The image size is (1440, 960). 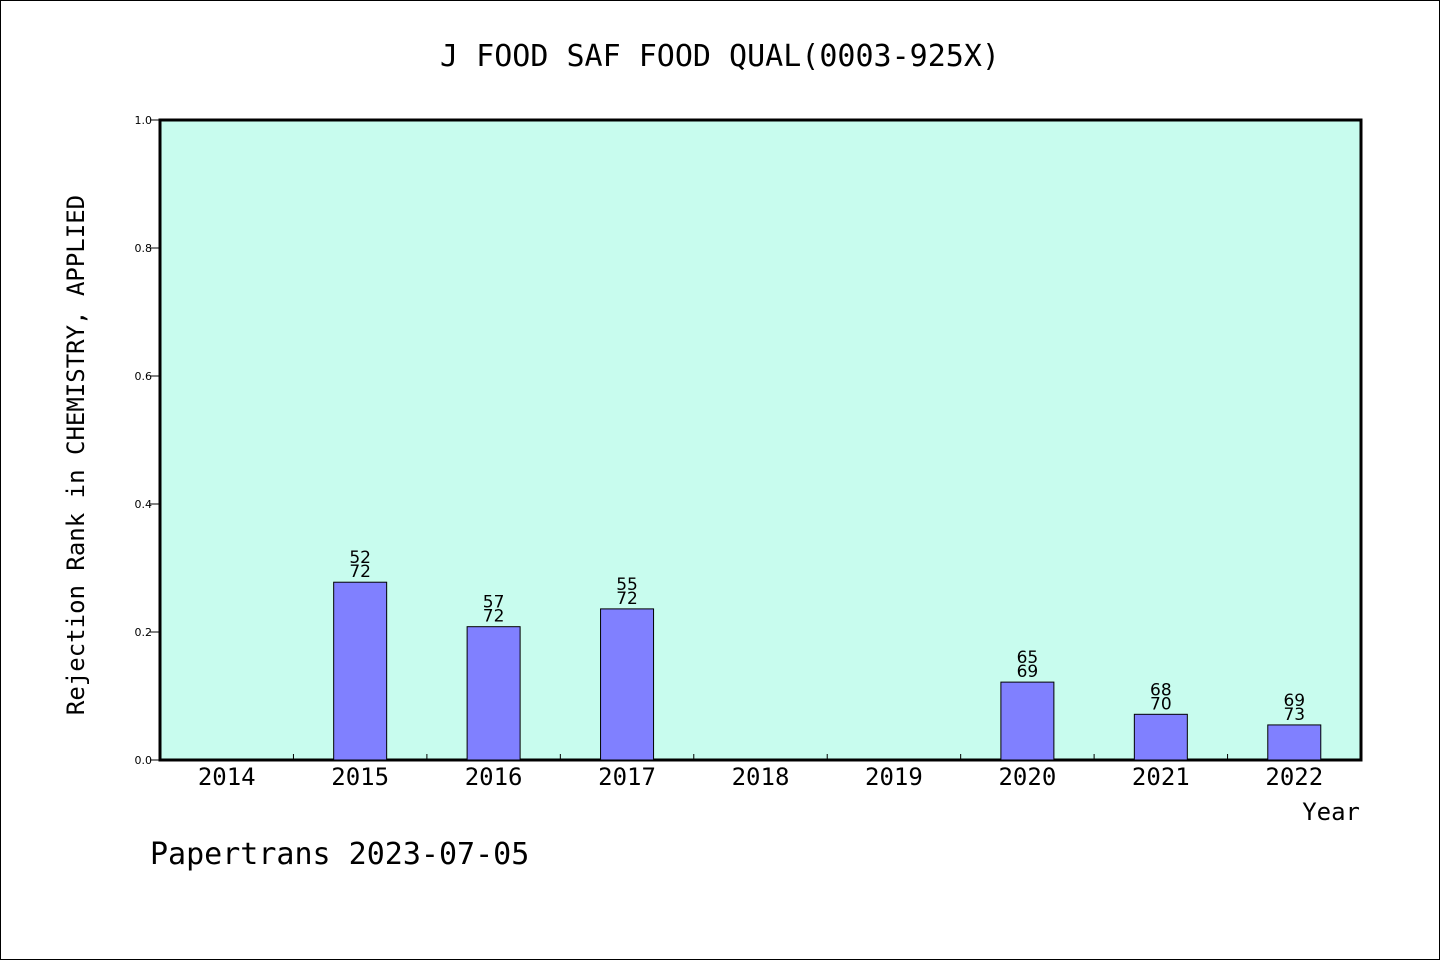 I want to click on bar-label-rank: 69, so click(x=1294, y=701).